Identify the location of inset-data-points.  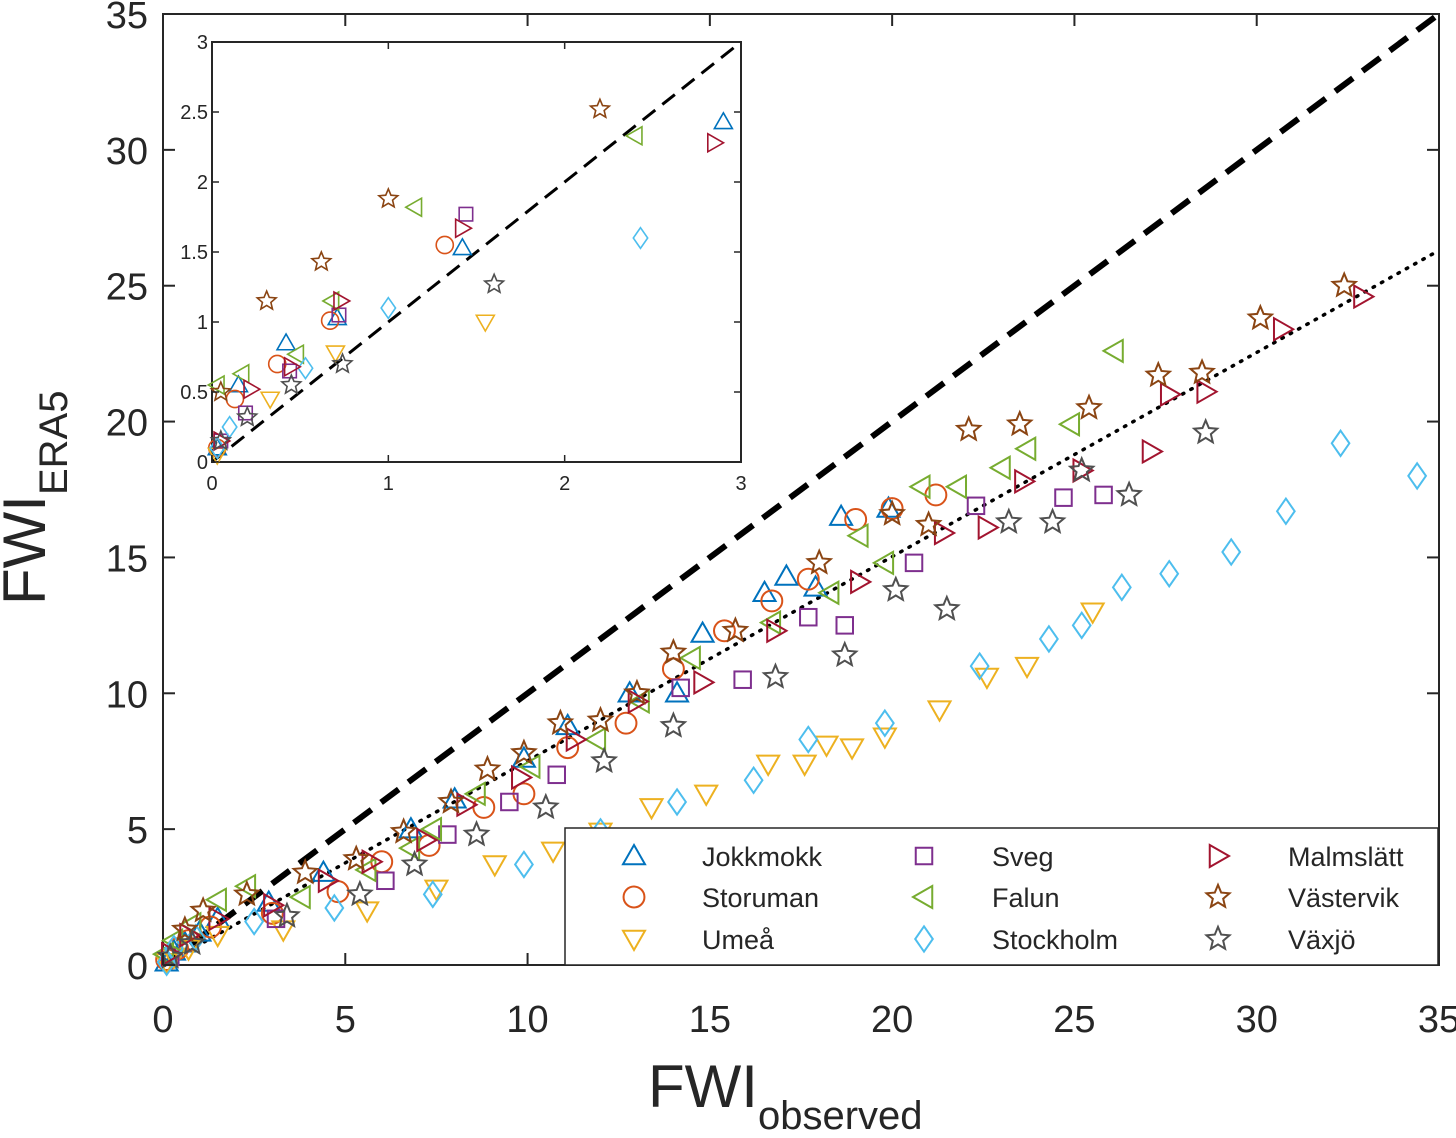
(470, 281).